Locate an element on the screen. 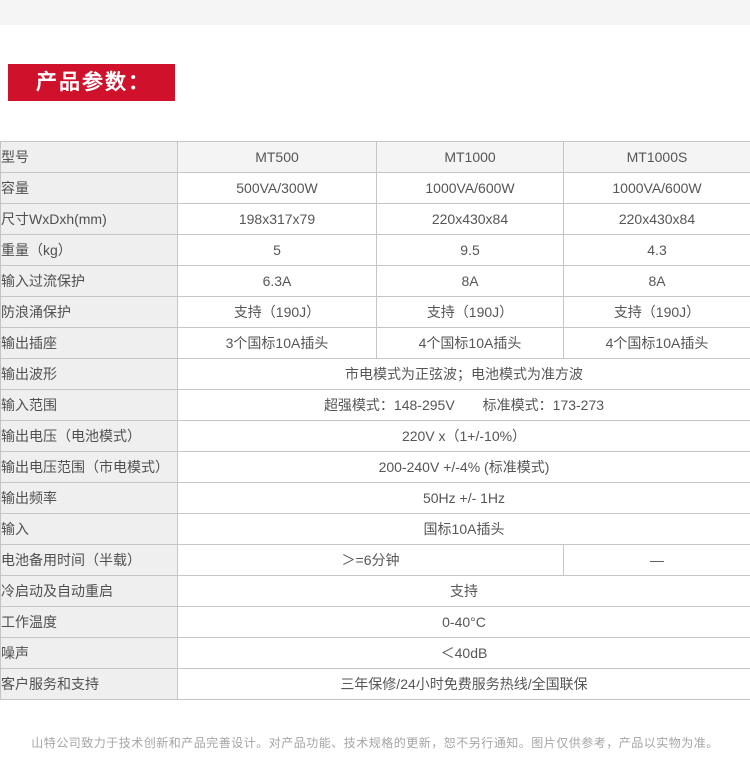 The image size is (750, 780). spec-label-cell: 噪声 is located at coordinates (89, 653).